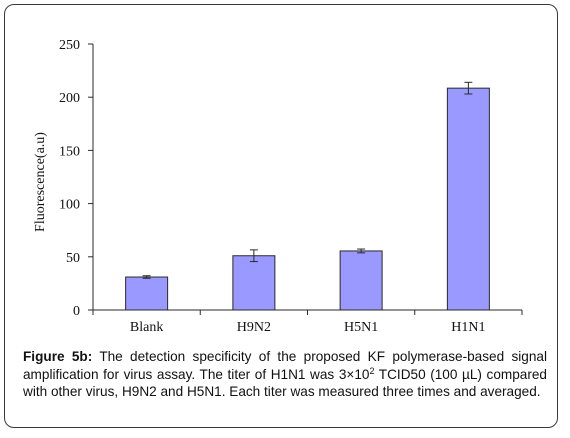 The image size is (570, 438). What do you see at coordinates (69, 45) in the screenshot?
I see `y-tick-label: 250` at bounding box center [69, 45].